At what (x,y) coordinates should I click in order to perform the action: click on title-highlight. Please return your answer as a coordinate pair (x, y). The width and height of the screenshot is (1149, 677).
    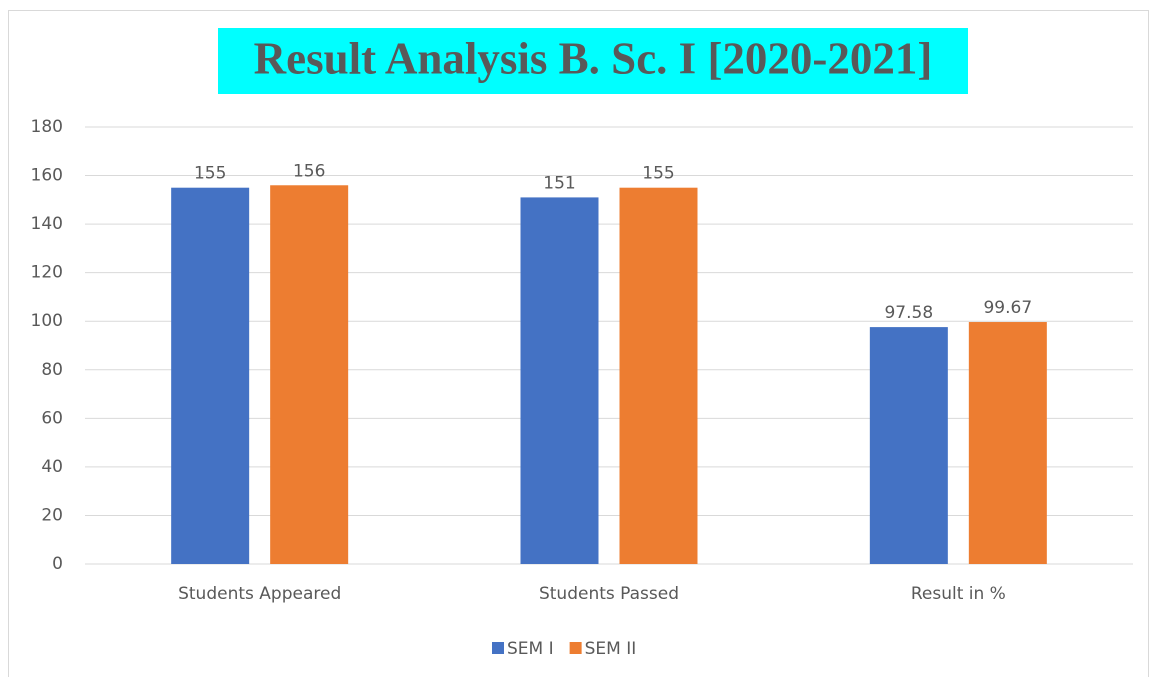
    Looking at the image, I should click on (593, 61).